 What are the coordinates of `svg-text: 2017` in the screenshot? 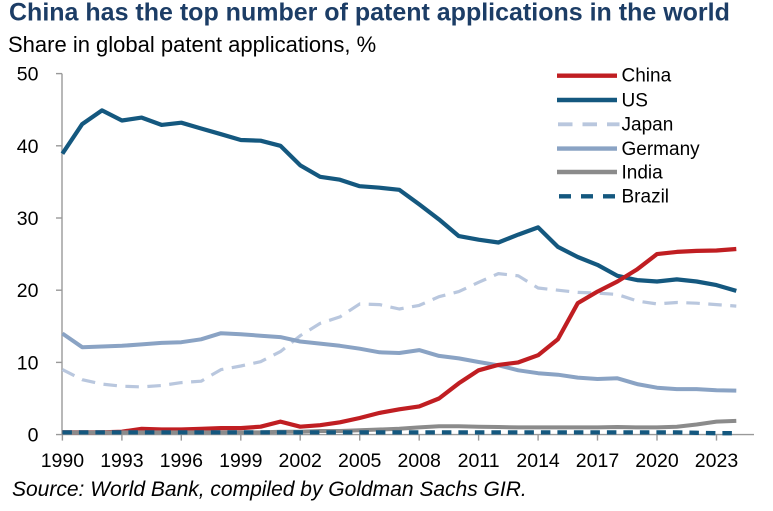 It's located at (597, 461).